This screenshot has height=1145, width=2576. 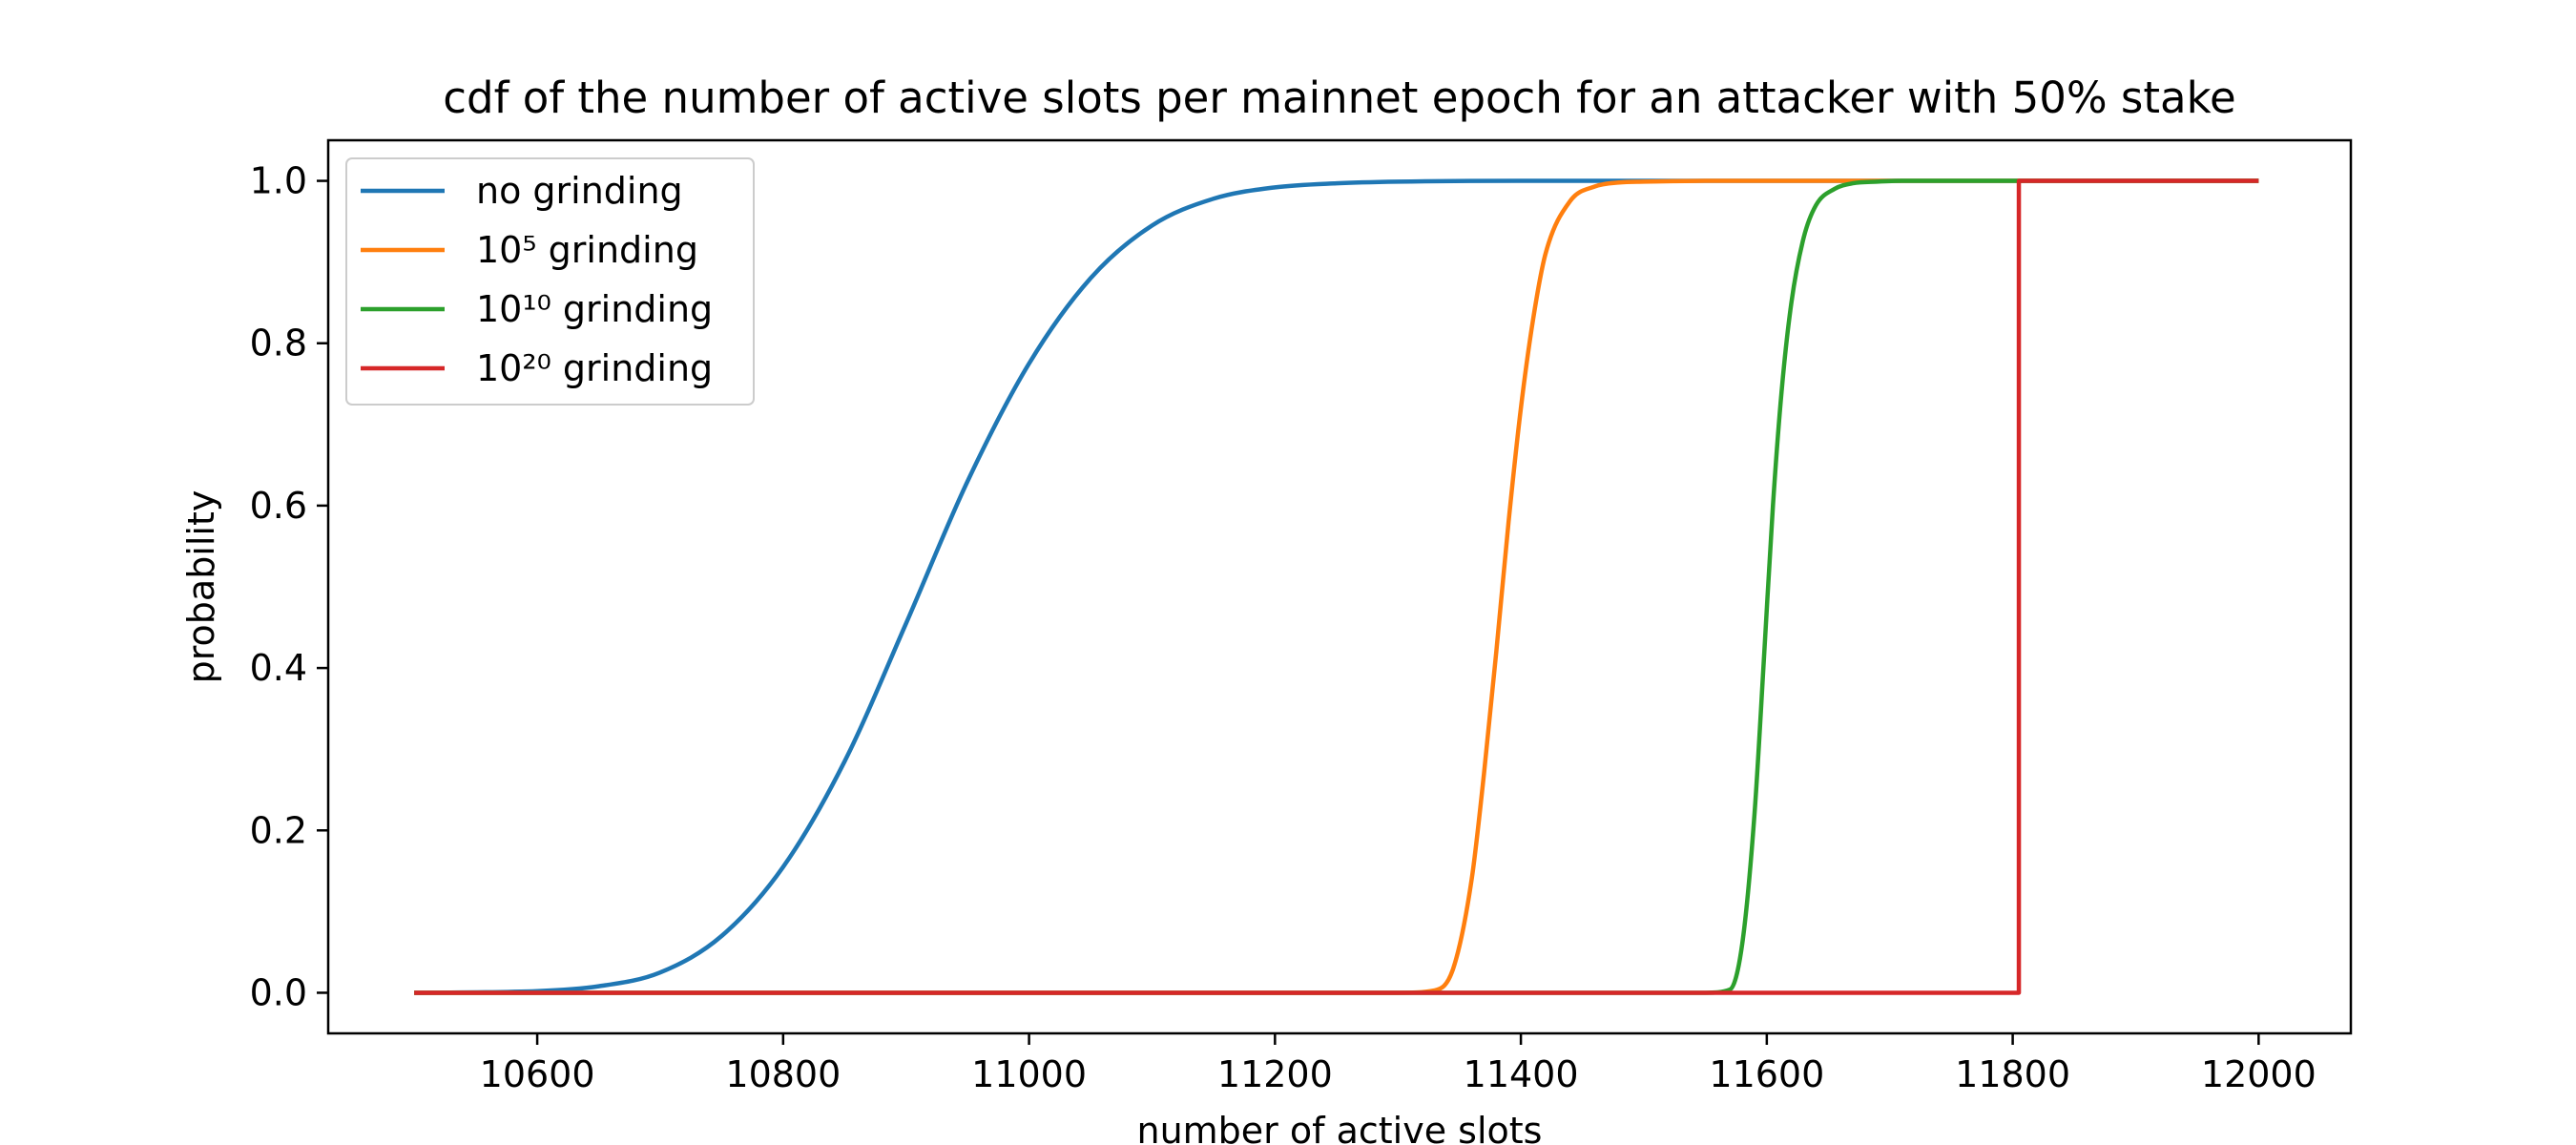 What do you see at coordinates (1340, 1127) in the screenshot?
I see `x-axis-label: number of active slots` at bounding box center [1340, 1127].